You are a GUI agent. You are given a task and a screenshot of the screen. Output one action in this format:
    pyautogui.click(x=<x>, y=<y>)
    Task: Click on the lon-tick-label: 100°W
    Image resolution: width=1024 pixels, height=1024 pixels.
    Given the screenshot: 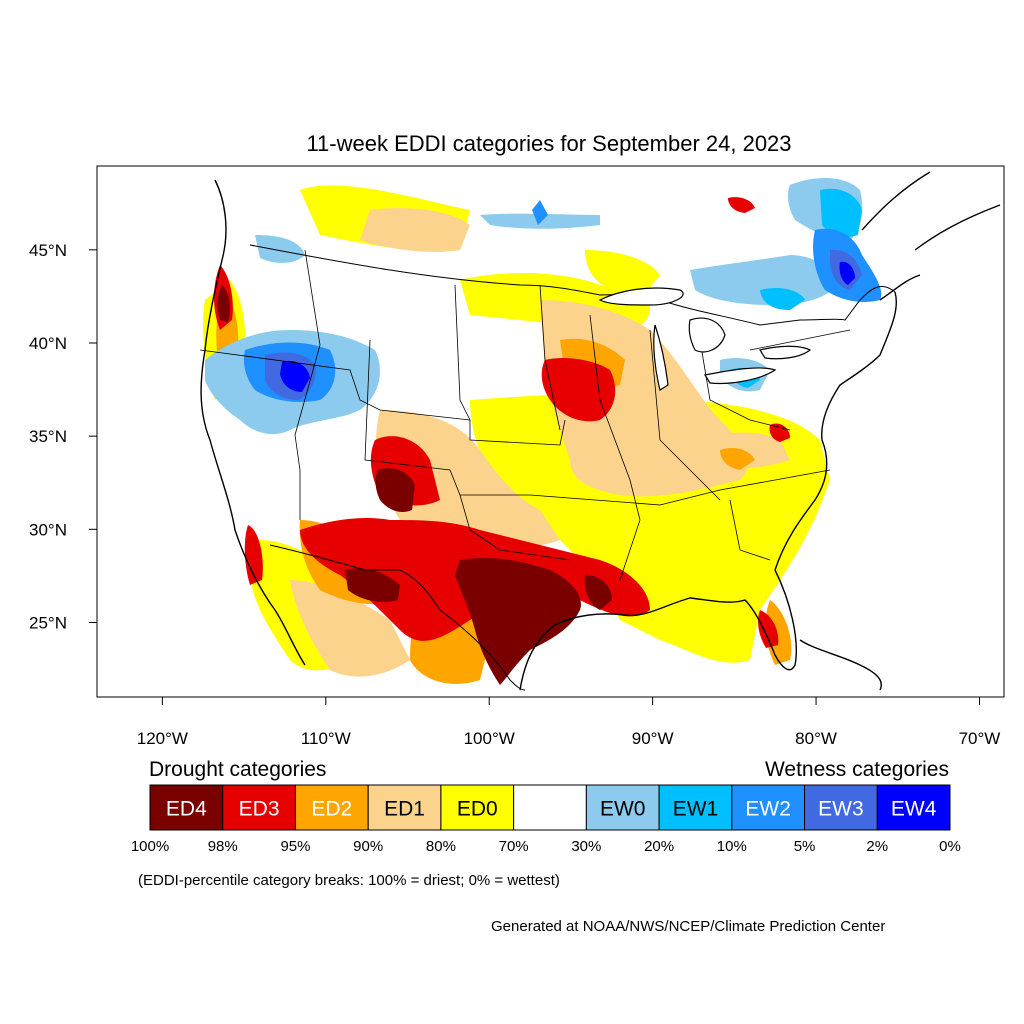 What is the action you would take?
    pyautogui.click(x=489, y=738)
    